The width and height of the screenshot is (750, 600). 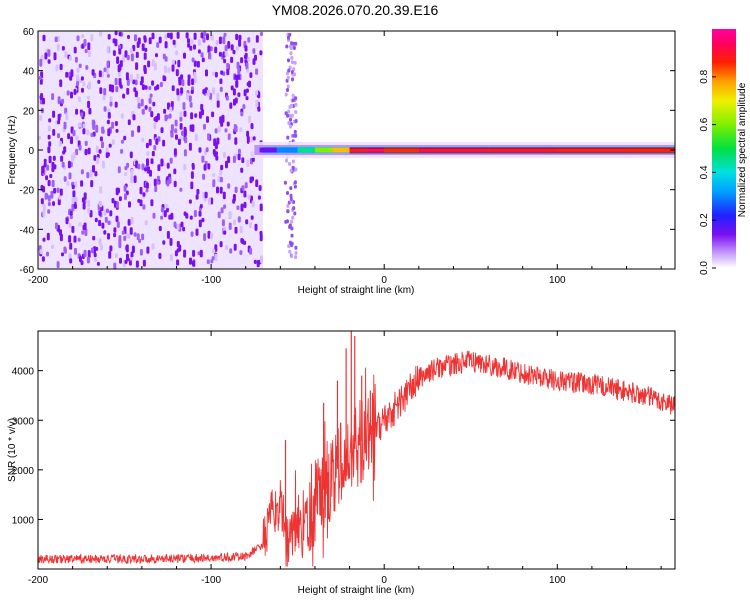 What do you see at coordinates (384, 580) in the screenshot?
I see `snr-x-tick-label: 0` at bounding box center [384, 580].